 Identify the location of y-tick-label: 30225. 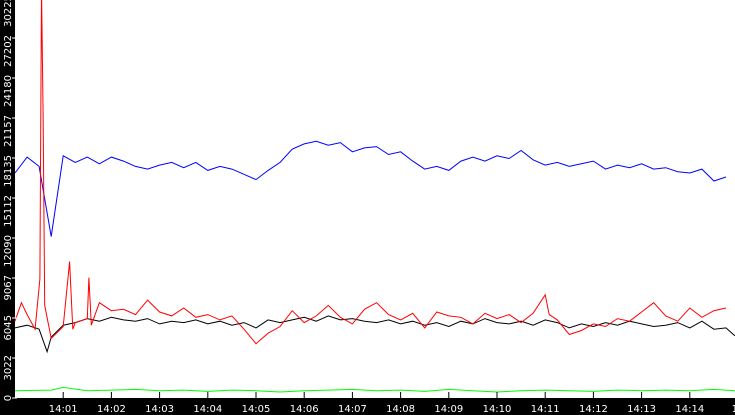
(8, 13).